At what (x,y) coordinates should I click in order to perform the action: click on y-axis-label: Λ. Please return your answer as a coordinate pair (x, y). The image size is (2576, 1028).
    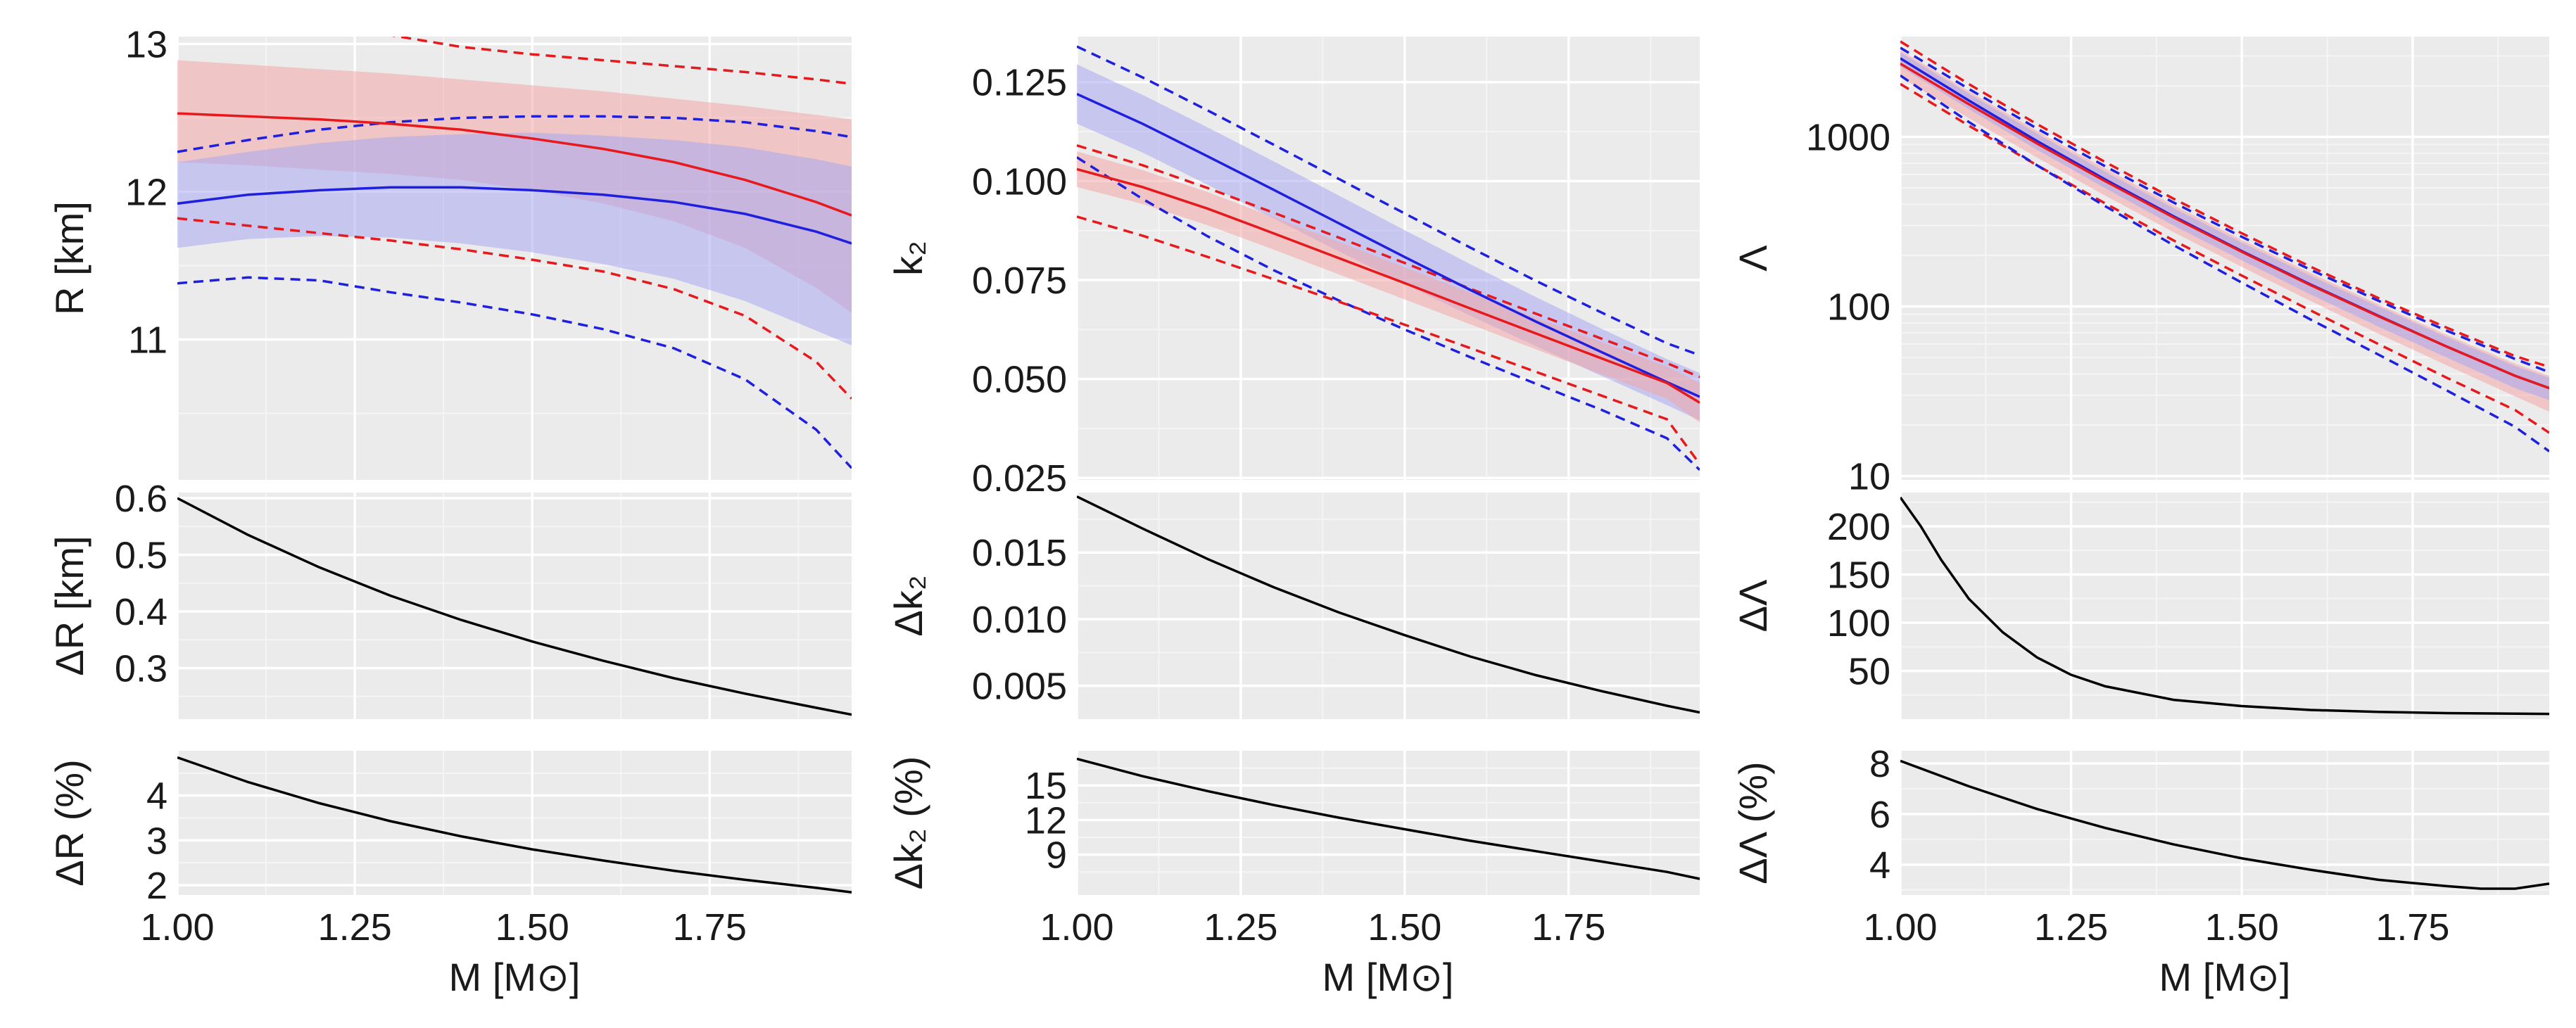
    Looking at the image, I should click on (1753, 258).